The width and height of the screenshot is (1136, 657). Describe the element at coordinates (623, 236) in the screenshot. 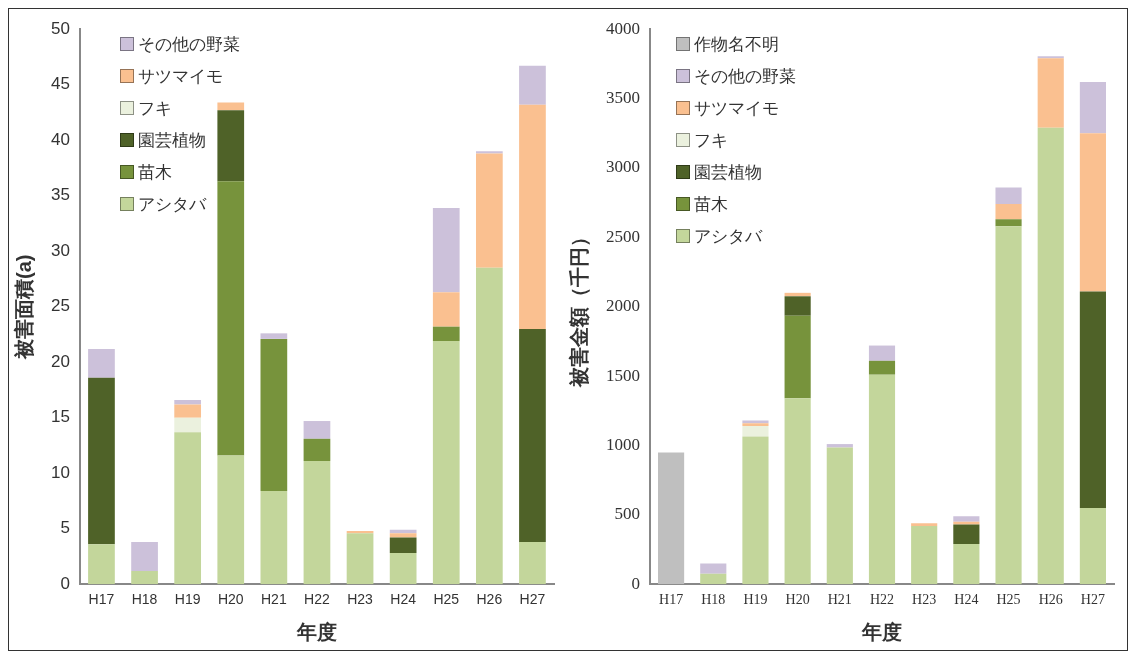

I see `y-tick-label: 2500` at that location.